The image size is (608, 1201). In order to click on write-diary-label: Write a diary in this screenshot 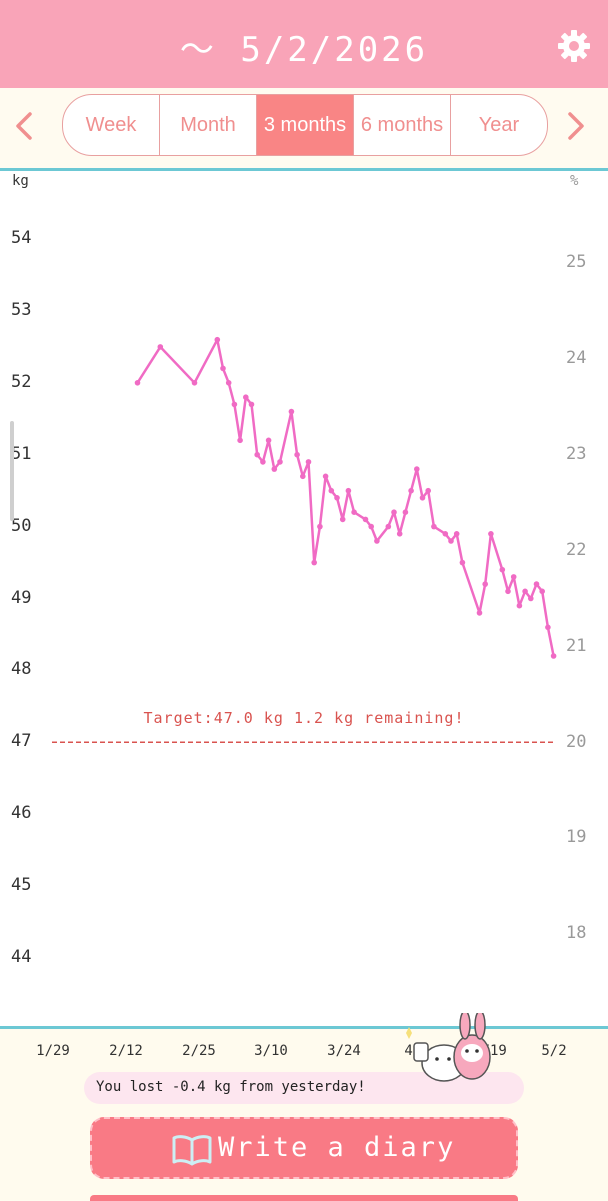, I will do `click(337, 1147)`.